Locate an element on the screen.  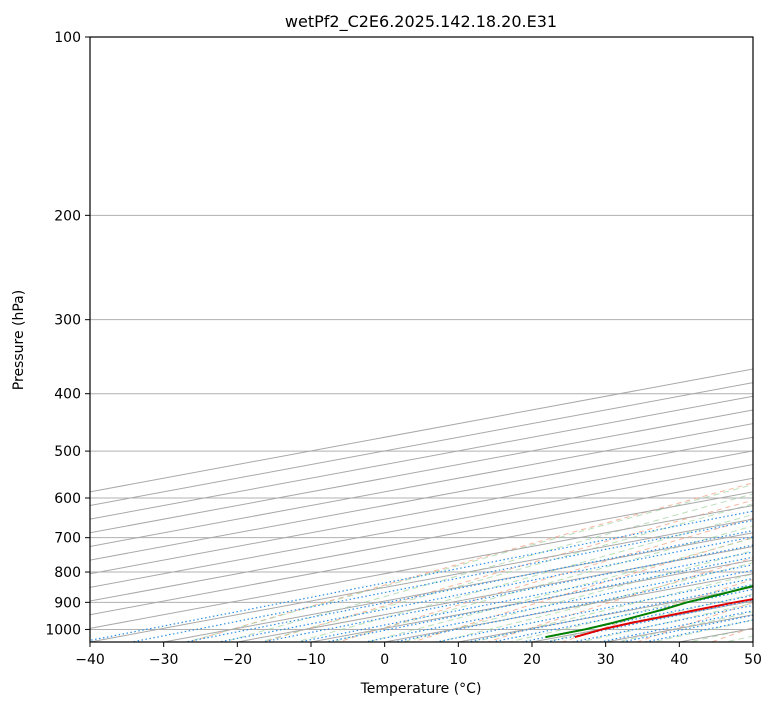
y-tick-label: 100 is located at coordinates (67, 38).